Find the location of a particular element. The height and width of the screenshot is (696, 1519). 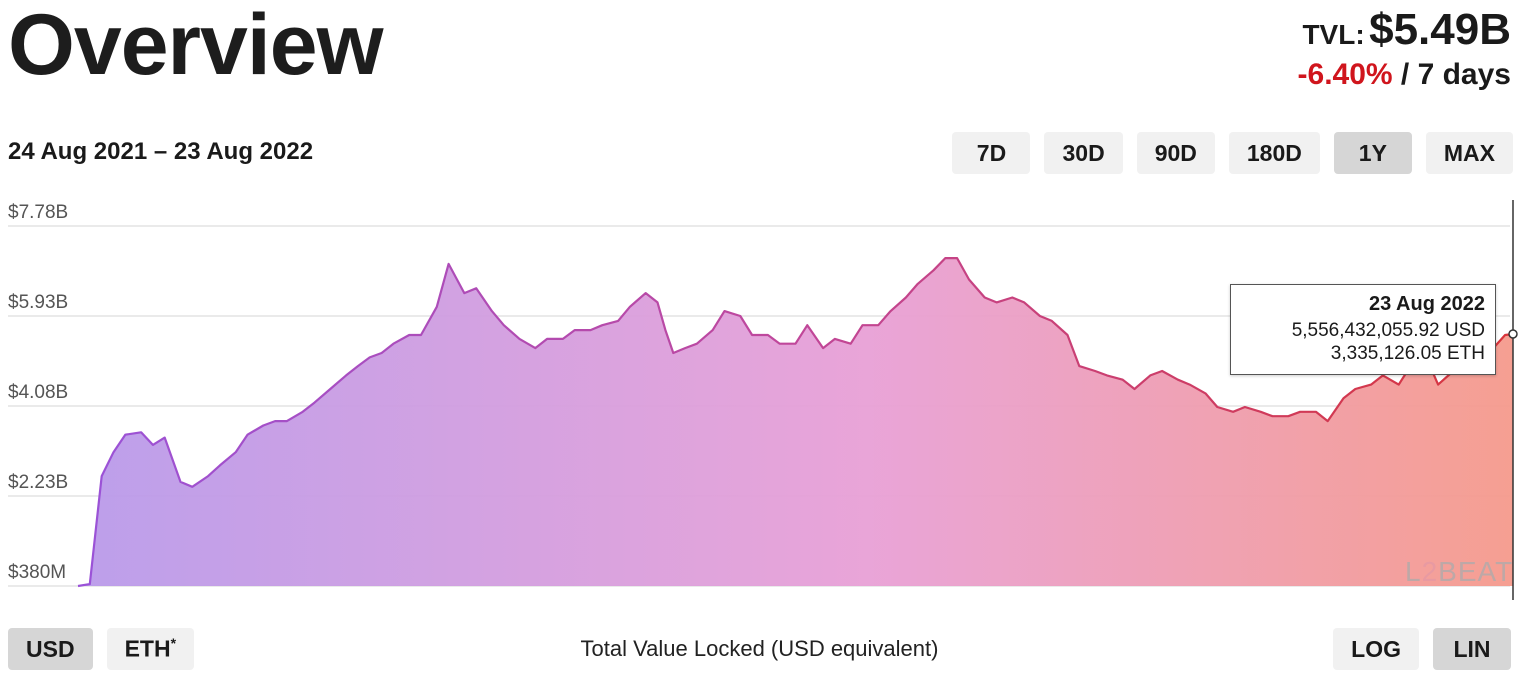

tvl-change-value: -6.40% is located at coordinates (1345, 74).